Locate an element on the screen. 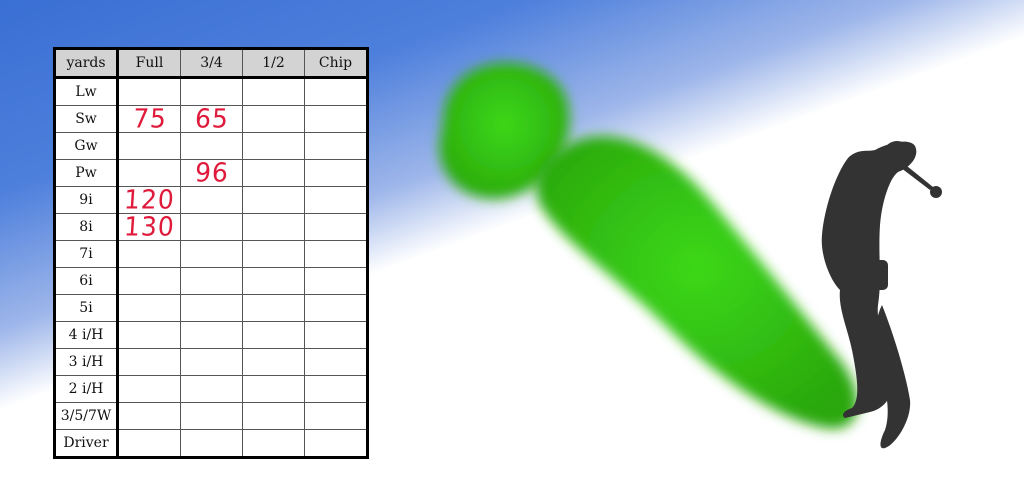 The height and width of the screenshot is (500, 1024). cell-three-quarter: 65 is located at coordinates (211, 118).